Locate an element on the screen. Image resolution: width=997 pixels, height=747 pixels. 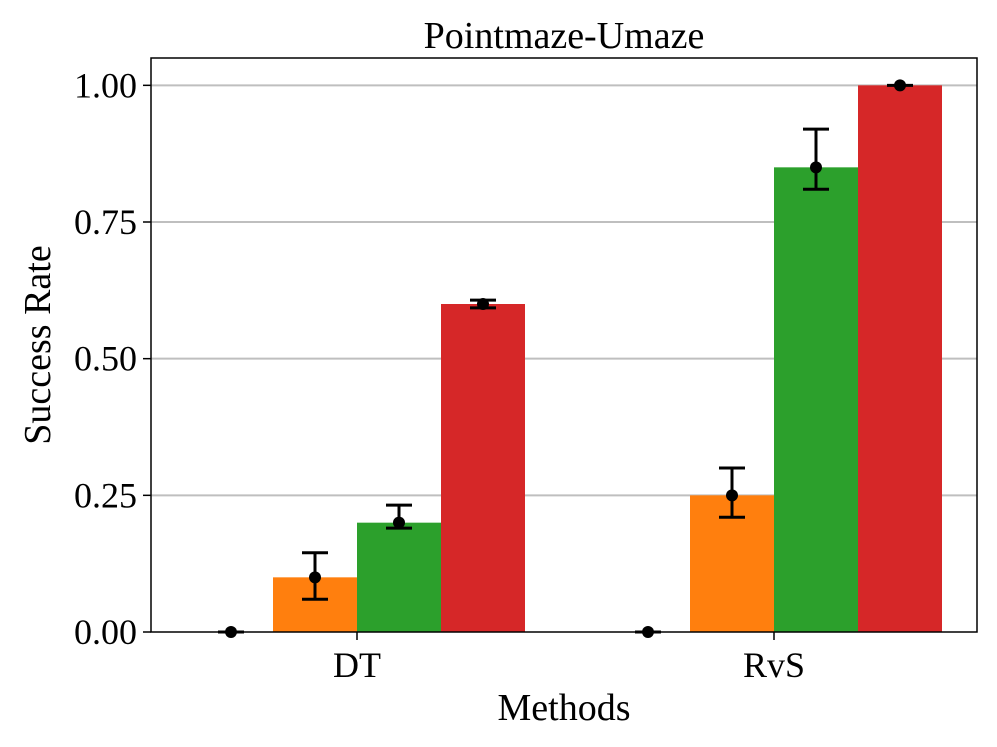
y-tick-label: 1.00 is located at coordinates (105, 85).